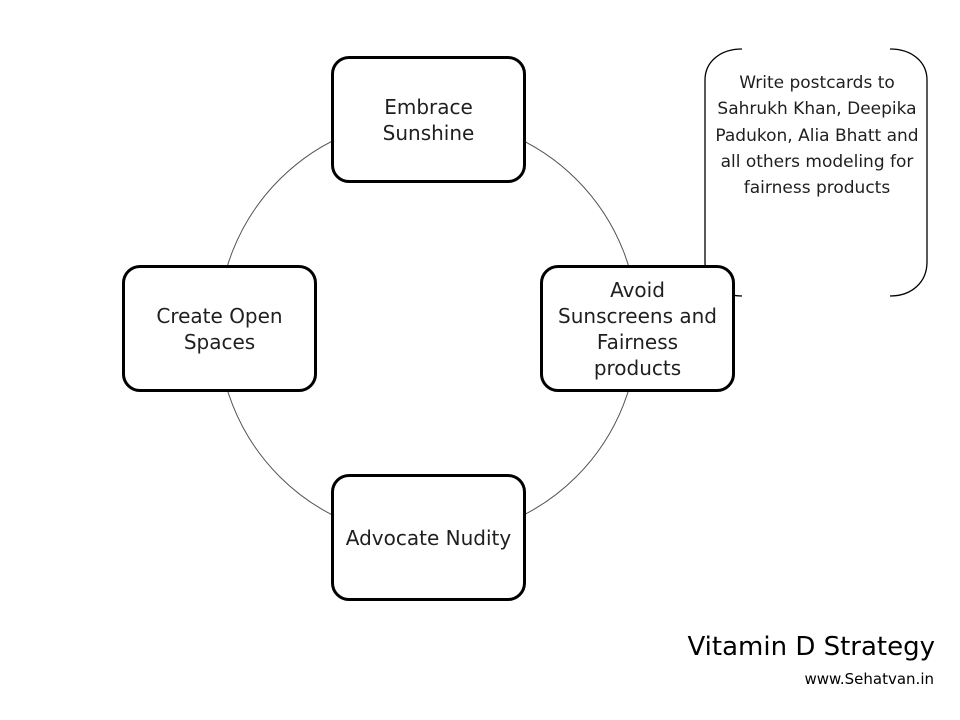 Image resolution: width=960 pixels, height=720 pixels. I want to click on cycle-node-advocate-nudity: Advocate Nudity, so click(428, 537).